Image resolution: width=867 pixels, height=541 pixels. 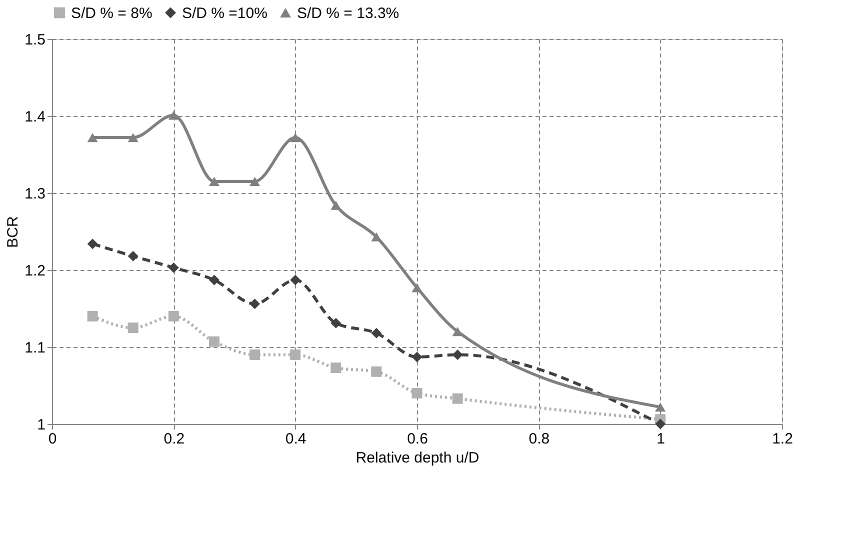 What do you see at coordinates (13, 232) in the screenshot?
I see `y-axis-title: BCR` at bounding box center [13, 232].